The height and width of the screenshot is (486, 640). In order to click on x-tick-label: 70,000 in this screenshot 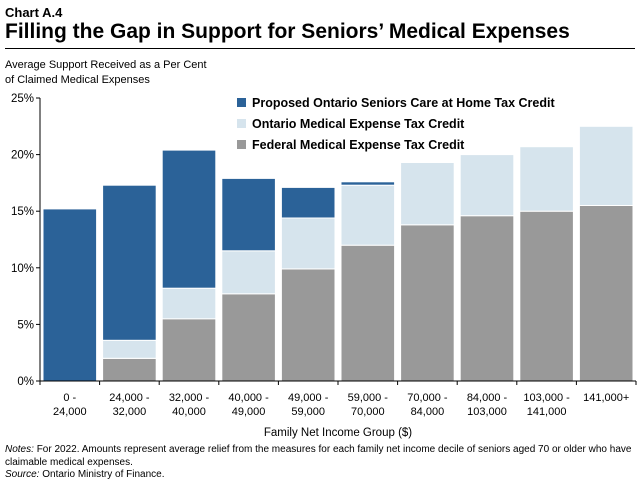, I will do `click(368, 412)`.